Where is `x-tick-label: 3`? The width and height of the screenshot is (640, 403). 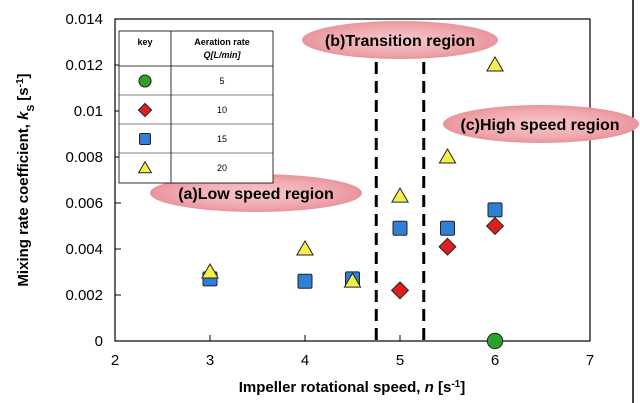 x-tick-label: 3 is located at coordinates (210, 360).